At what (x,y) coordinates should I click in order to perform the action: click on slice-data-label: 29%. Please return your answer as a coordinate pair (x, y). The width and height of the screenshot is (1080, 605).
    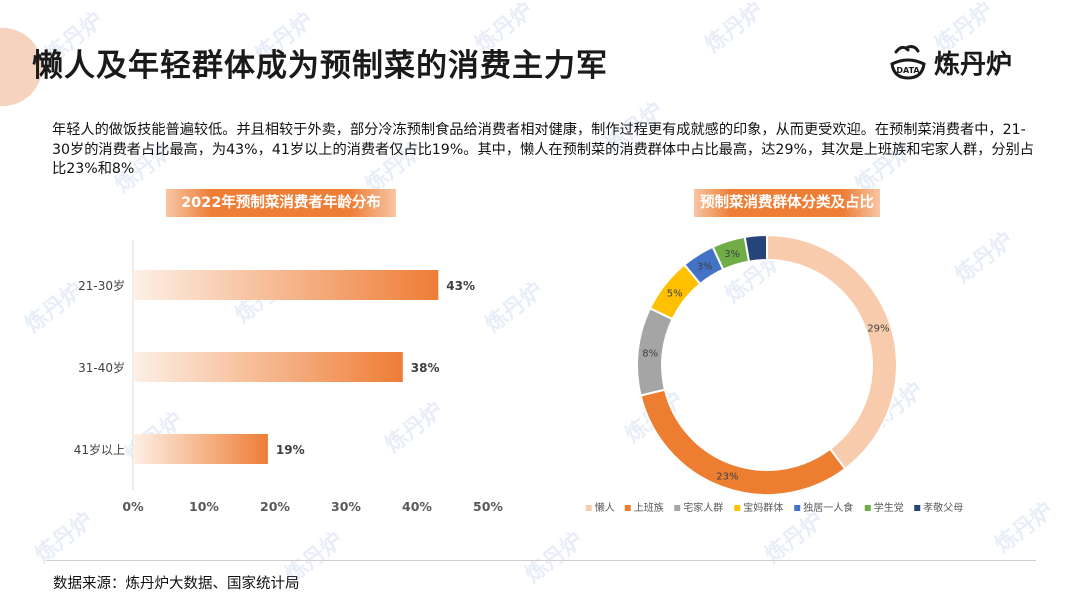
    Looking at the image, I should click on (878, 329).